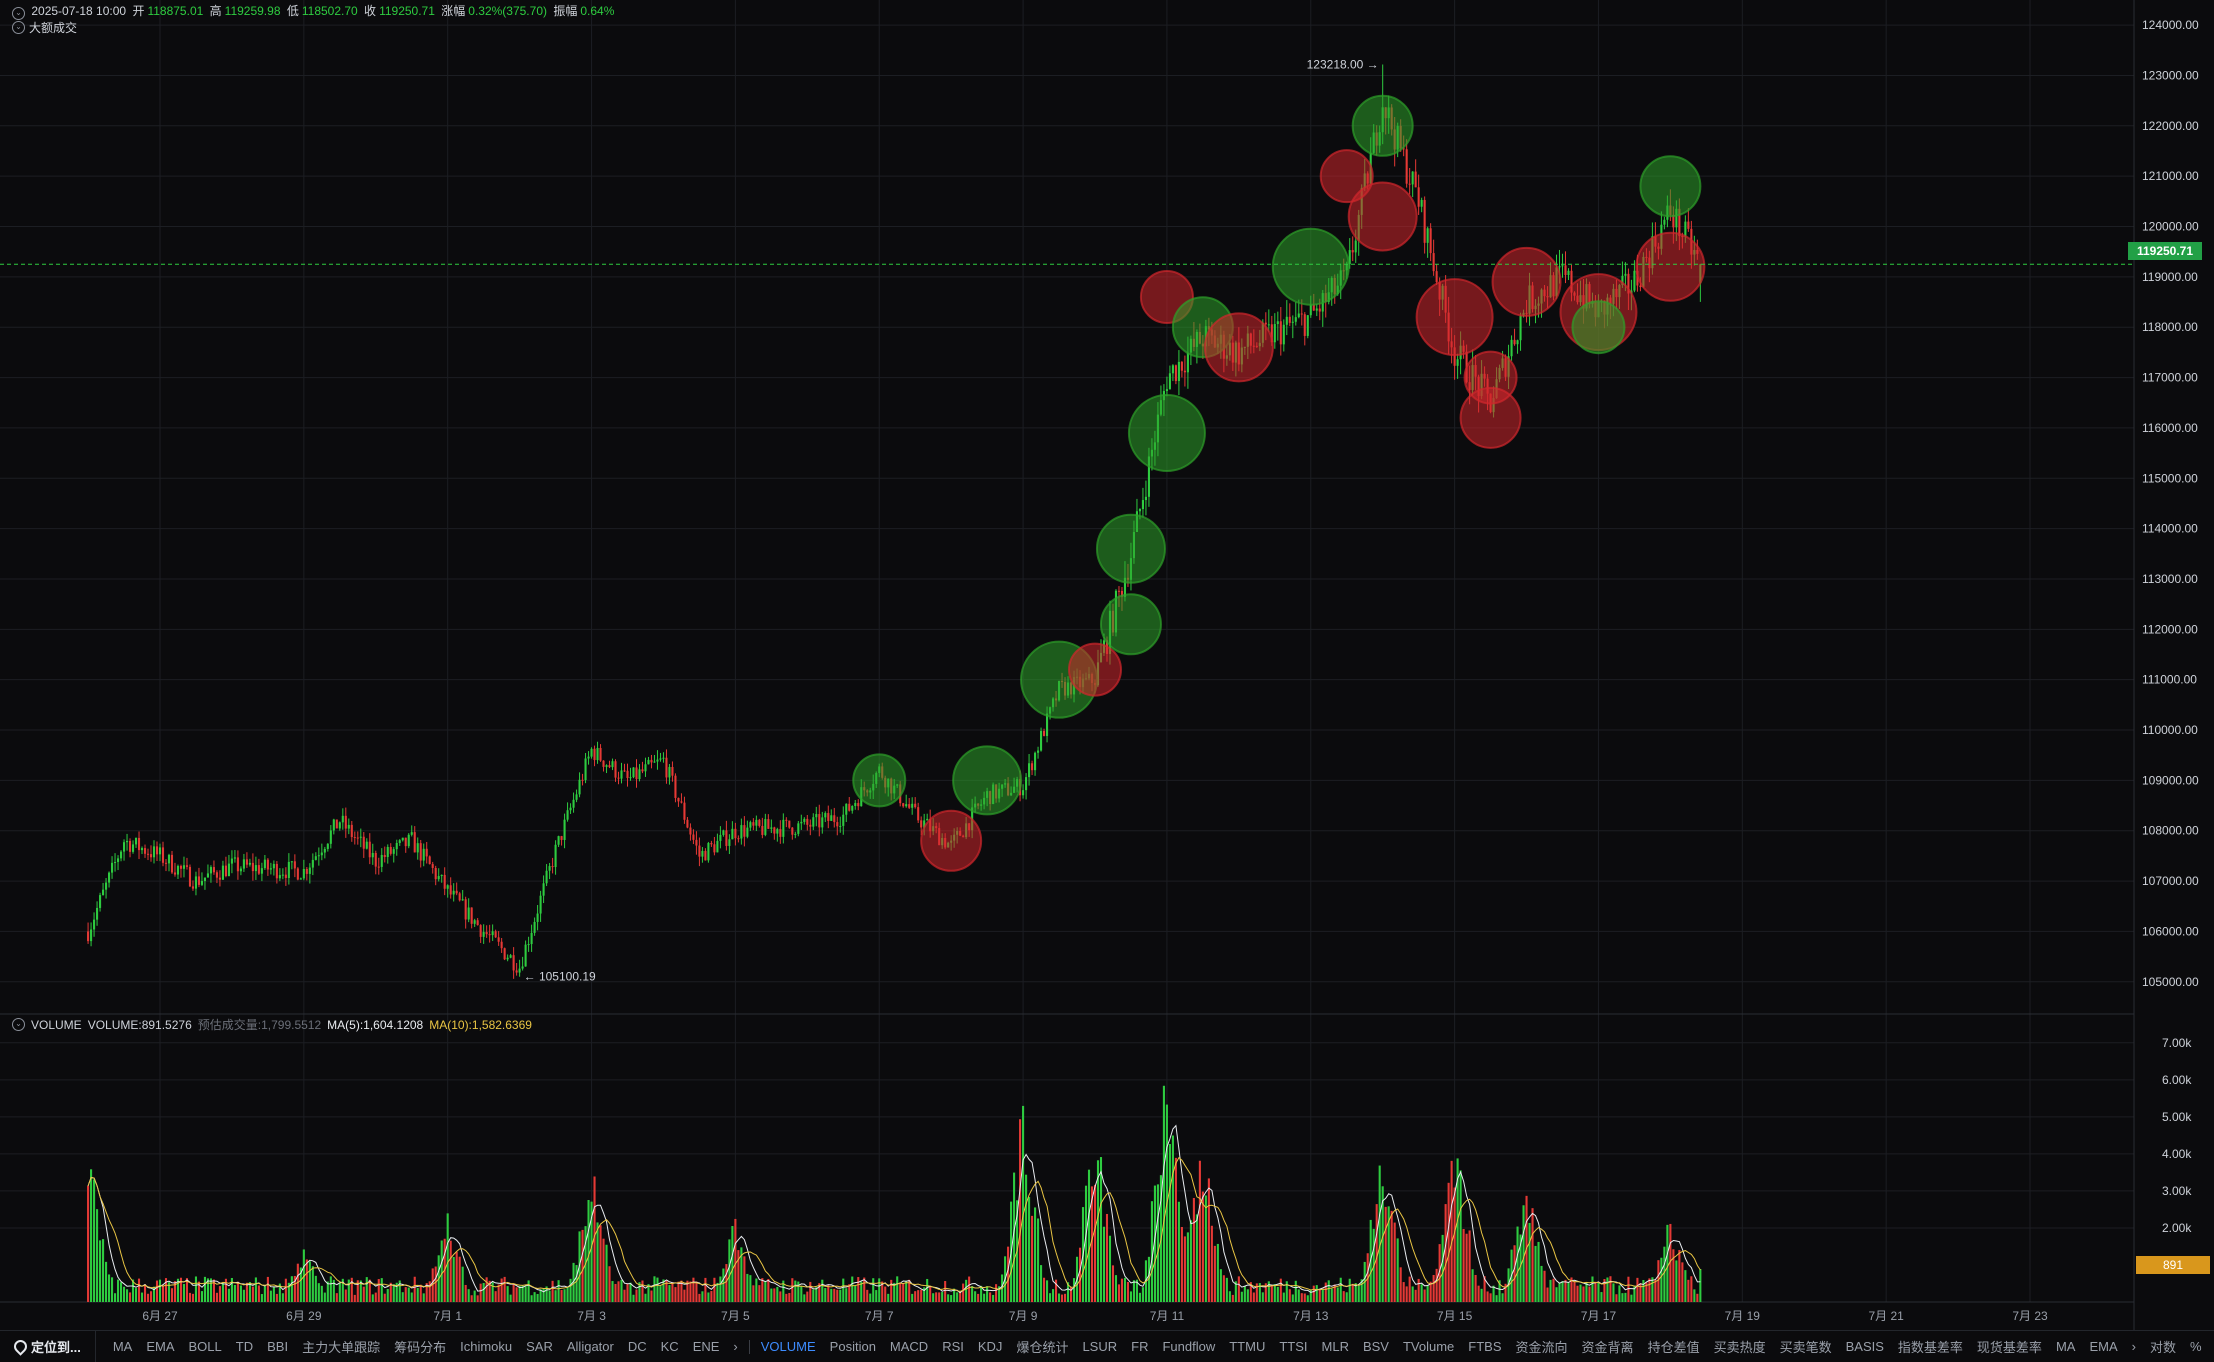  Describe the element at coordinates (1375, 1346) in the screenshot. I see `indicator-sub-12: BSV` at that location.